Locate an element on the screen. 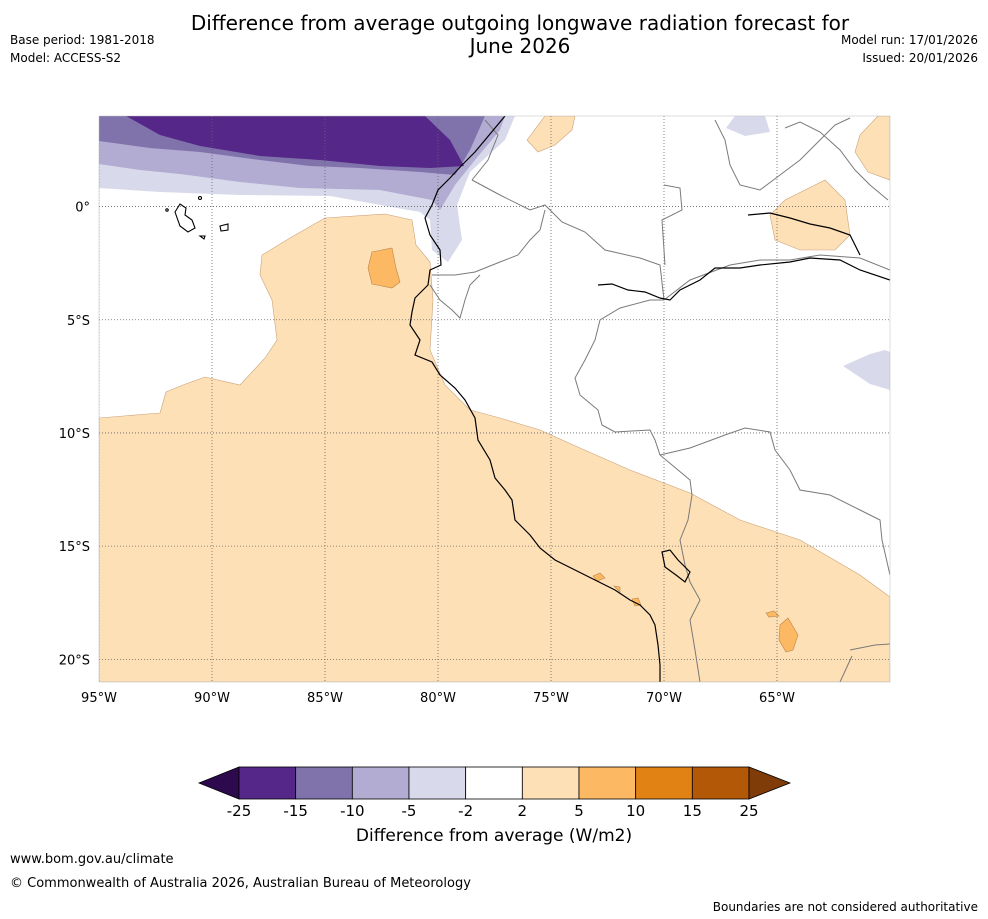 The image size is (988, 919). colorbar-tick-label: 5 is located at coordinates (579, 811).